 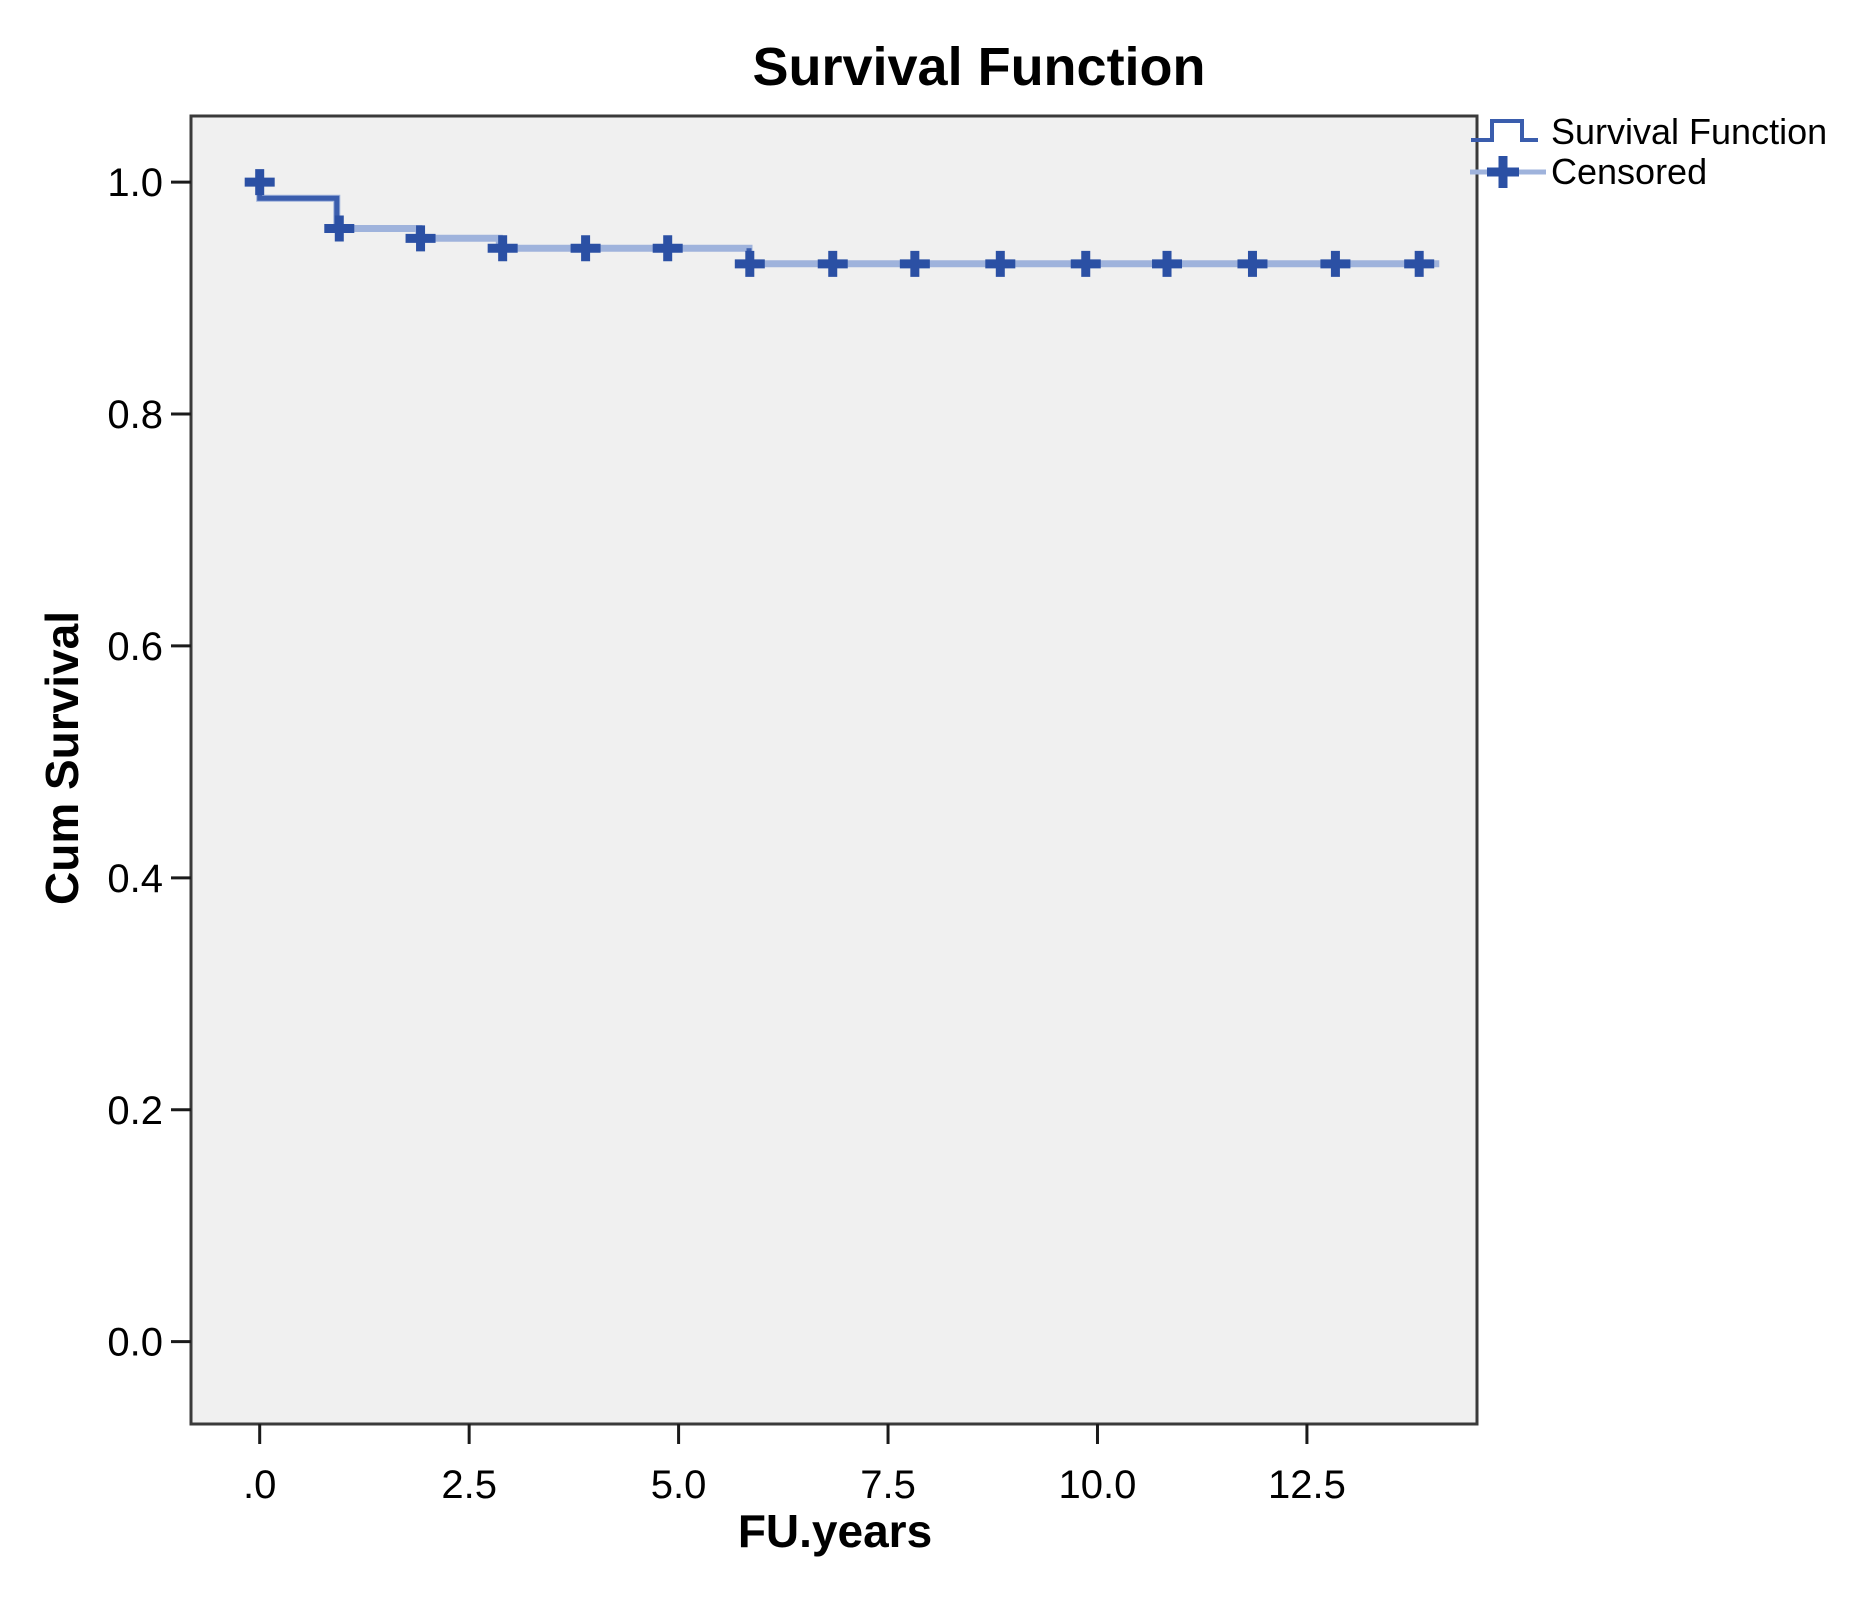 I want to click on y-tick-label: 1.0, so click(x=135, y=183).